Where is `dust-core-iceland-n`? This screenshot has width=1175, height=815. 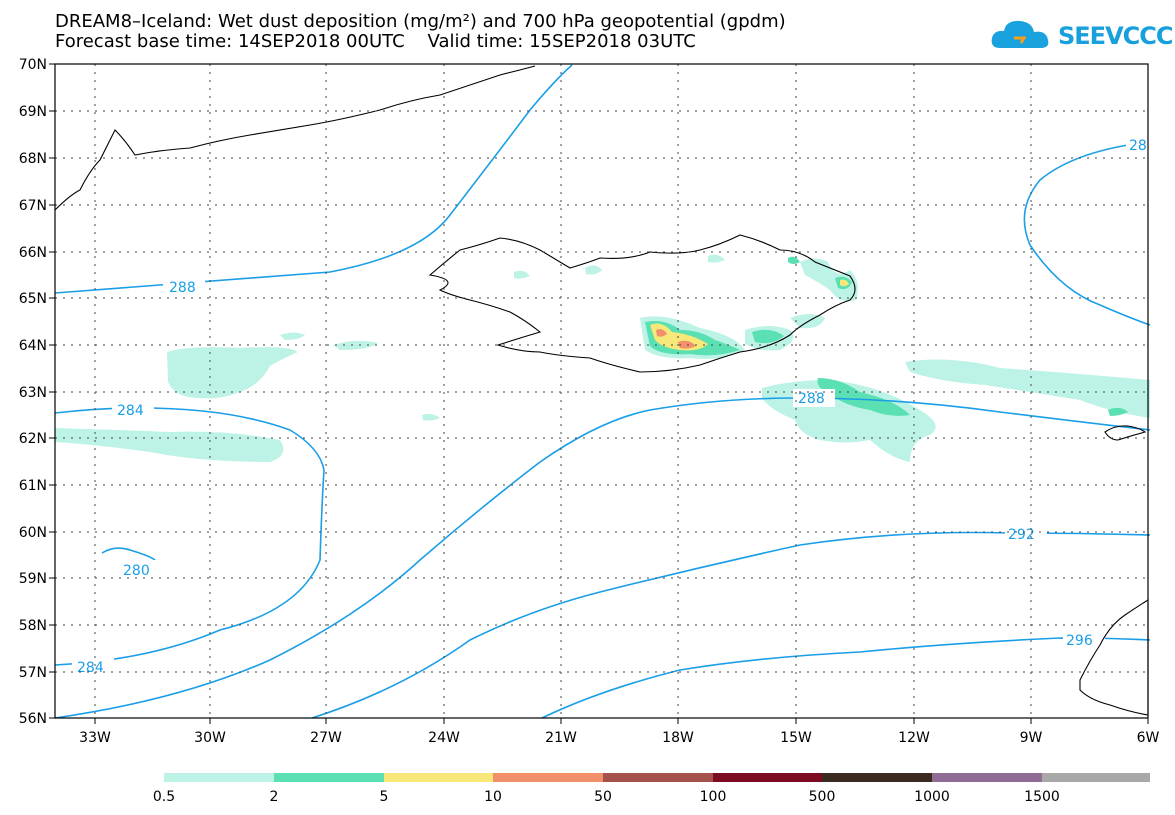
dust-core-iceland-n is located at coordinates (794, 260).